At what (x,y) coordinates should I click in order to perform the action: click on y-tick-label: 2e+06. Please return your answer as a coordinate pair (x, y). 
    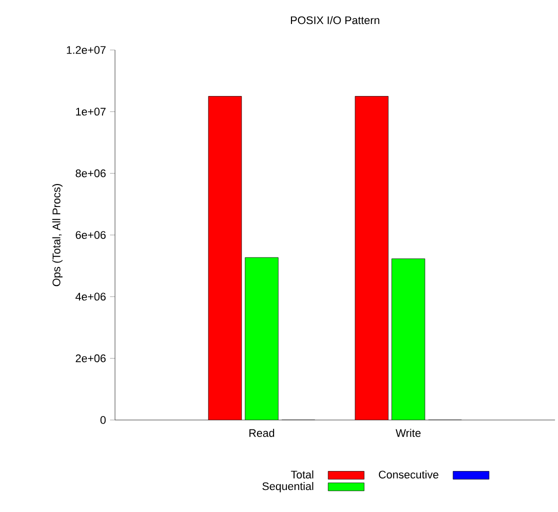
    Looking at the image, I should click on (91, 358).